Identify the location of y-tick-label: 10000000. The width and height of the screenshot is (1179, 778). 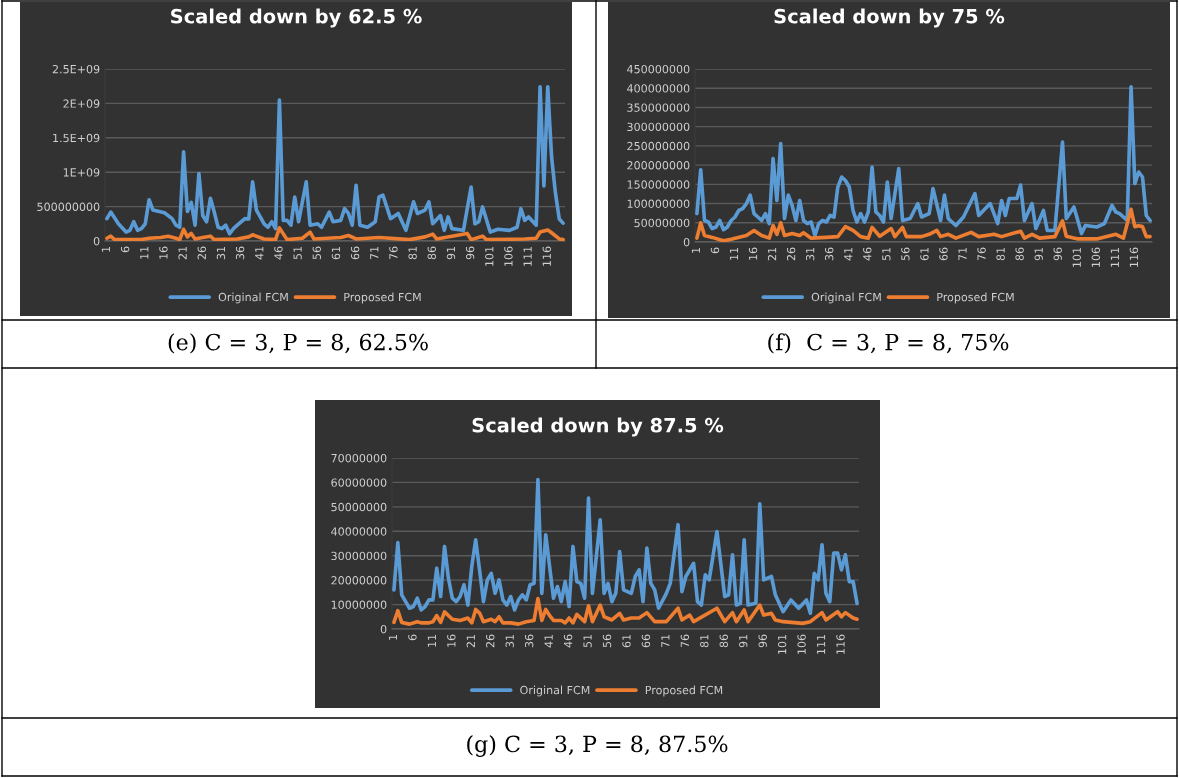
(359, 604).